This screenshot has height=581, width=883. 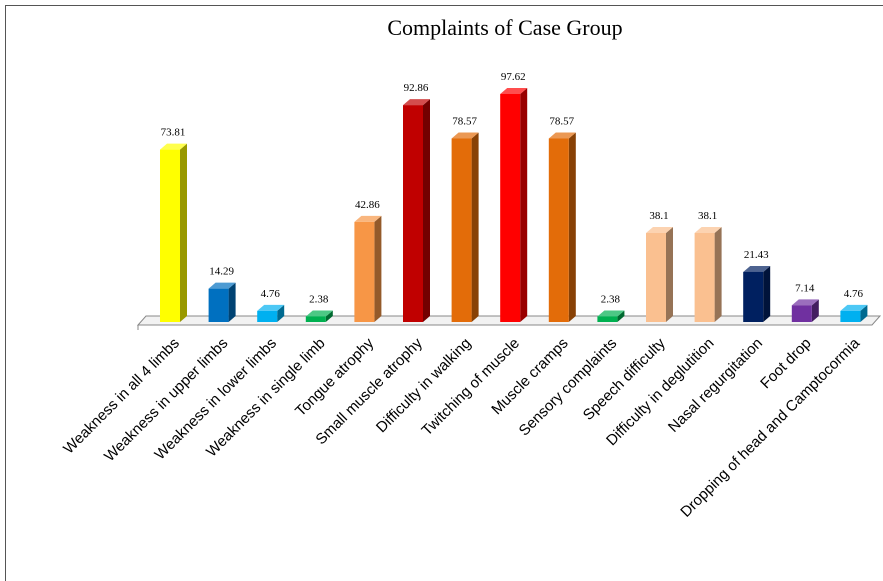 I want to click on value-label: 14.29, so click(x=221, y=272).